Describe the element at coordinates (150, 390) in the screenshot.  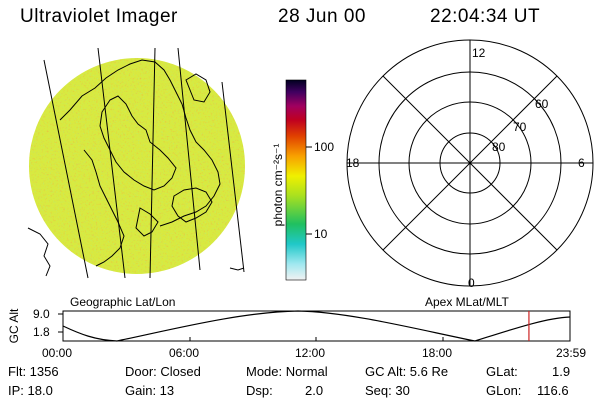
I see `info-gain: Gain: 13` at that location.